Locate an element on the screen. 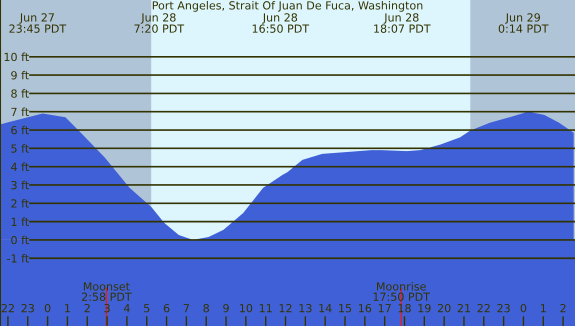 Image resolution: width=575 pixels, height=326 pixels. x-tick-label: 10 is located at coordinates (246, 308).